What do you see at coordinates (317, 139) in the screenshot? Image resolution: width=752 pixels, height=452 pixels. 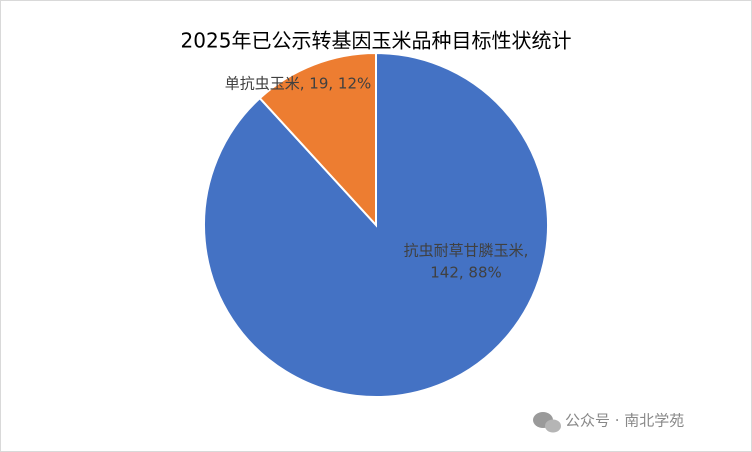 I see `pie-slice` at bounding box center [317, 139].